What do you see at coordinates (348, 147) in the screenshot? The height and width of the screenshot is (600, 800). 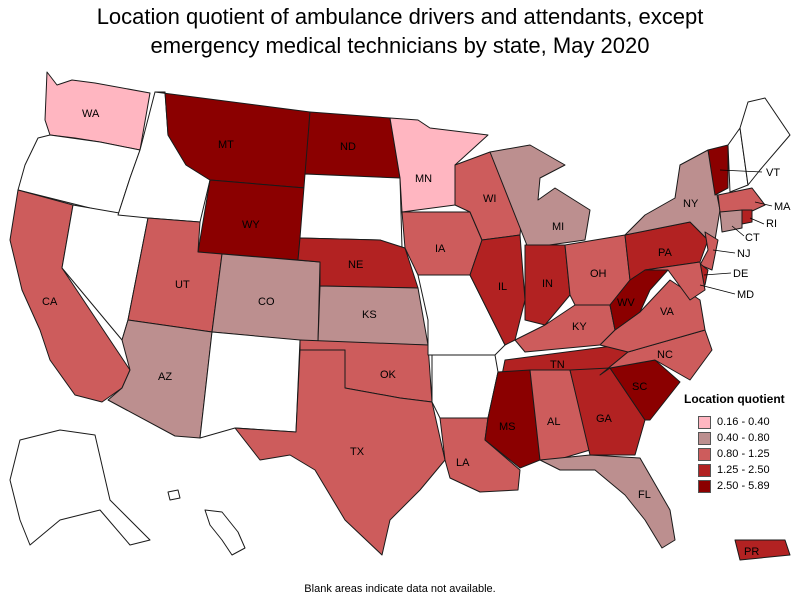 I see `label-nd: ND` at bounding box center [348, 147].